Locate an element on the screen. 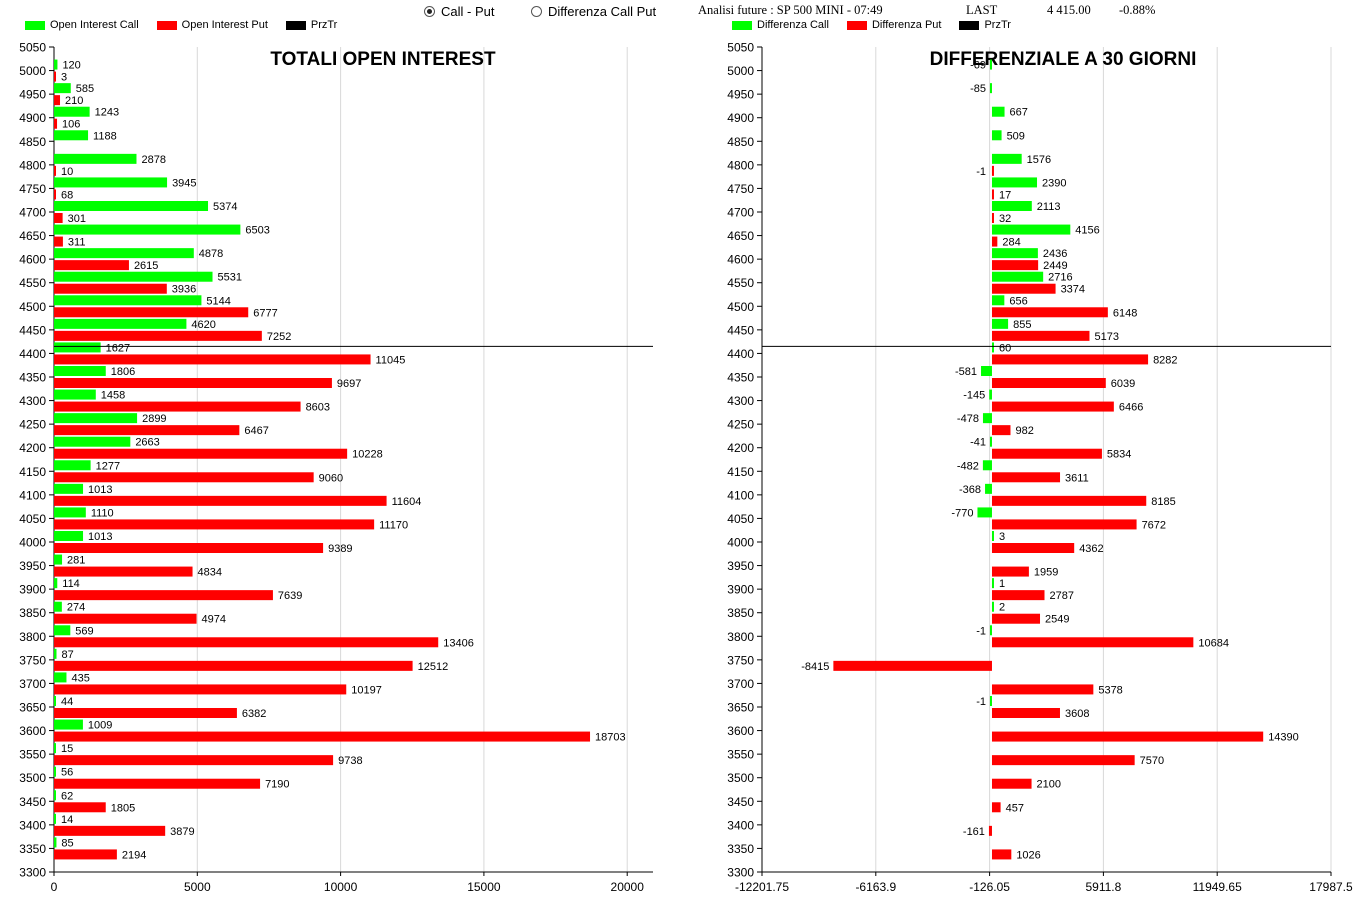 This screenshot has height=912, width=1358. call-value-label: 2663 is located at coordinates (147, 443).